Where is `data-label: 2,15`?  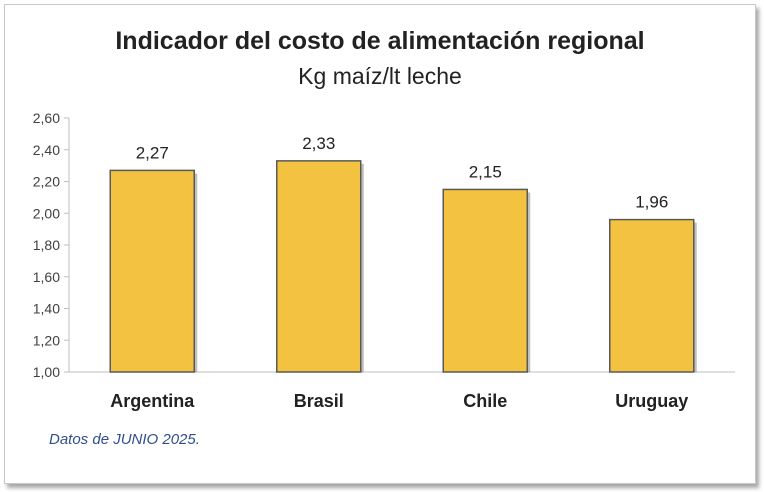 data-label: 2,15 is located at coordinates (485, 171).